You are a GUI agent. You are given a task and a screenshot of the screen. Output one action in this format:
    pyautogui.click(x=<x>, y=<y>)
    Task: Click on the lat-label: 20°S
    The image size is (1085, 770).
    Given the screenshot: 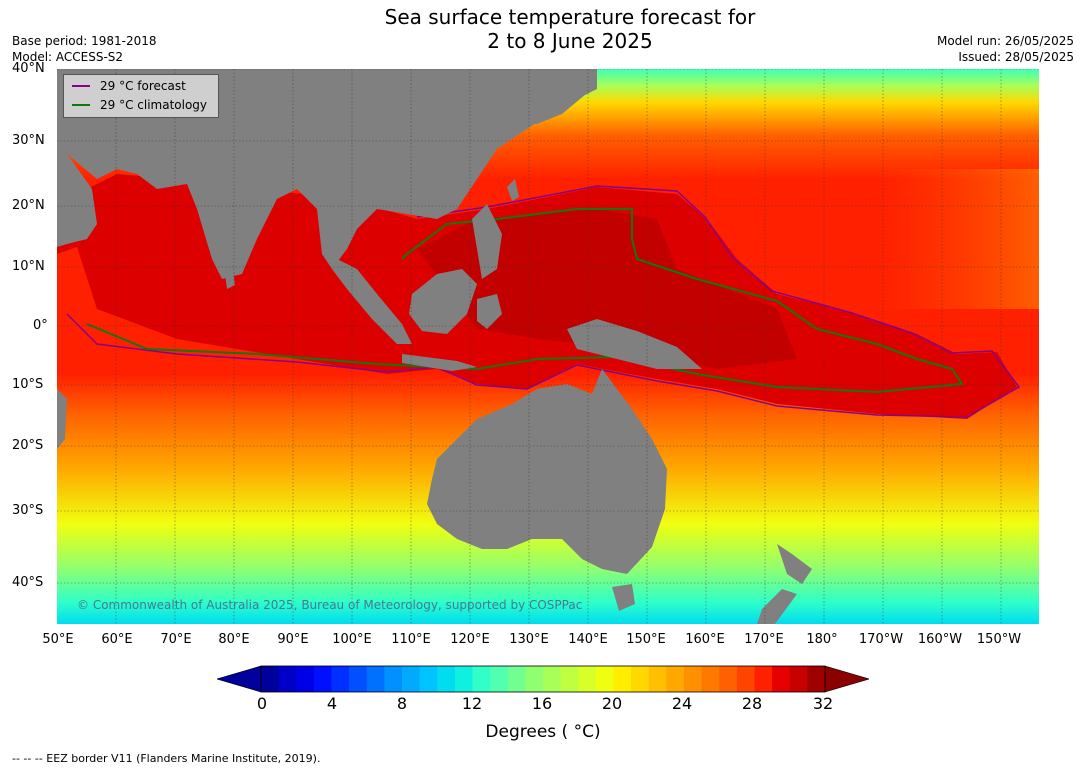 What is the action you would take?
    pyautogui.click(x=28, y=445)
    